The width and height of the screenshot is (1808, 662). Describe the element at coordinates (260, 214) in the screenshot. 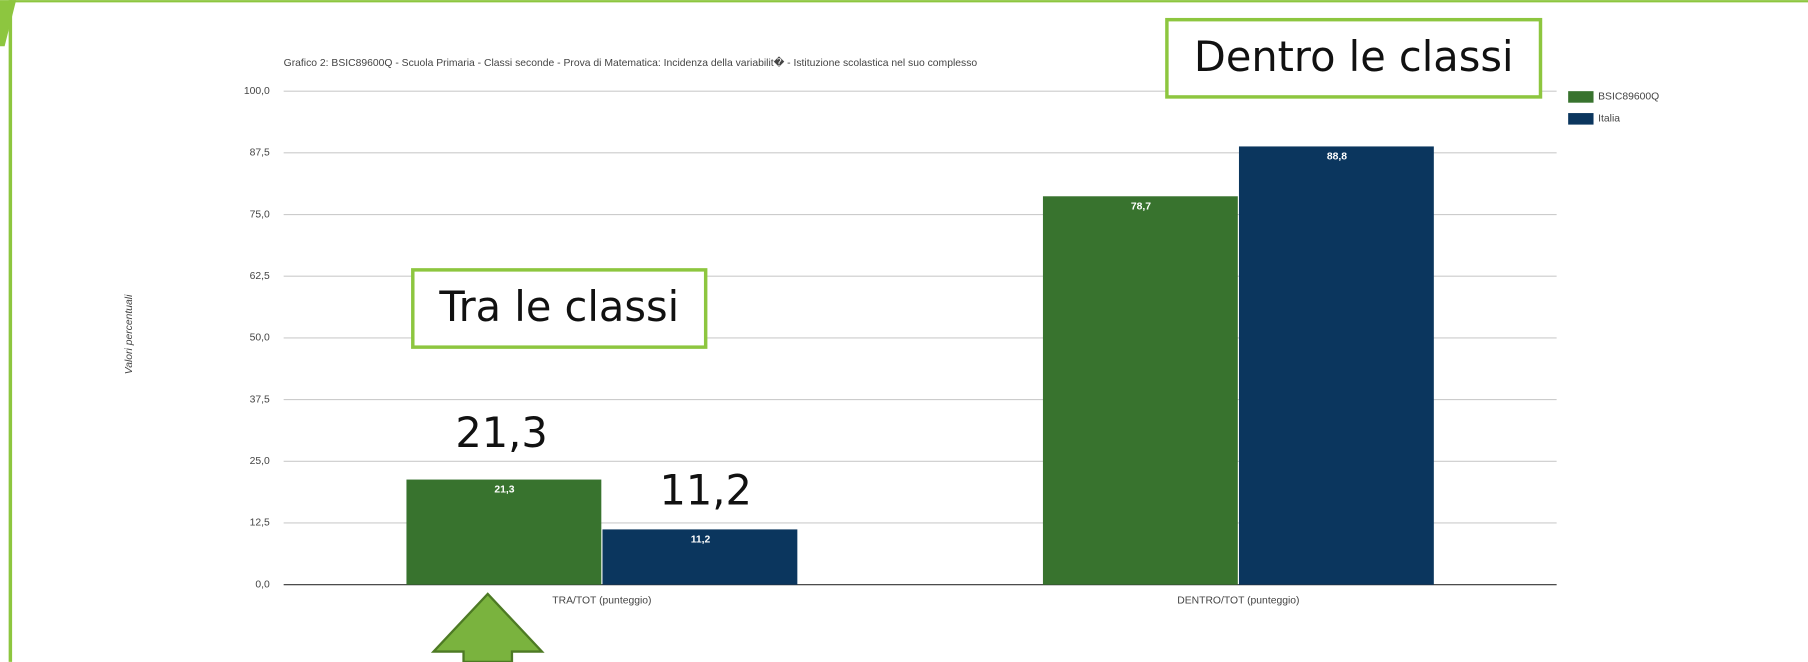

I see `y-tick-label: 75,0` at that location.